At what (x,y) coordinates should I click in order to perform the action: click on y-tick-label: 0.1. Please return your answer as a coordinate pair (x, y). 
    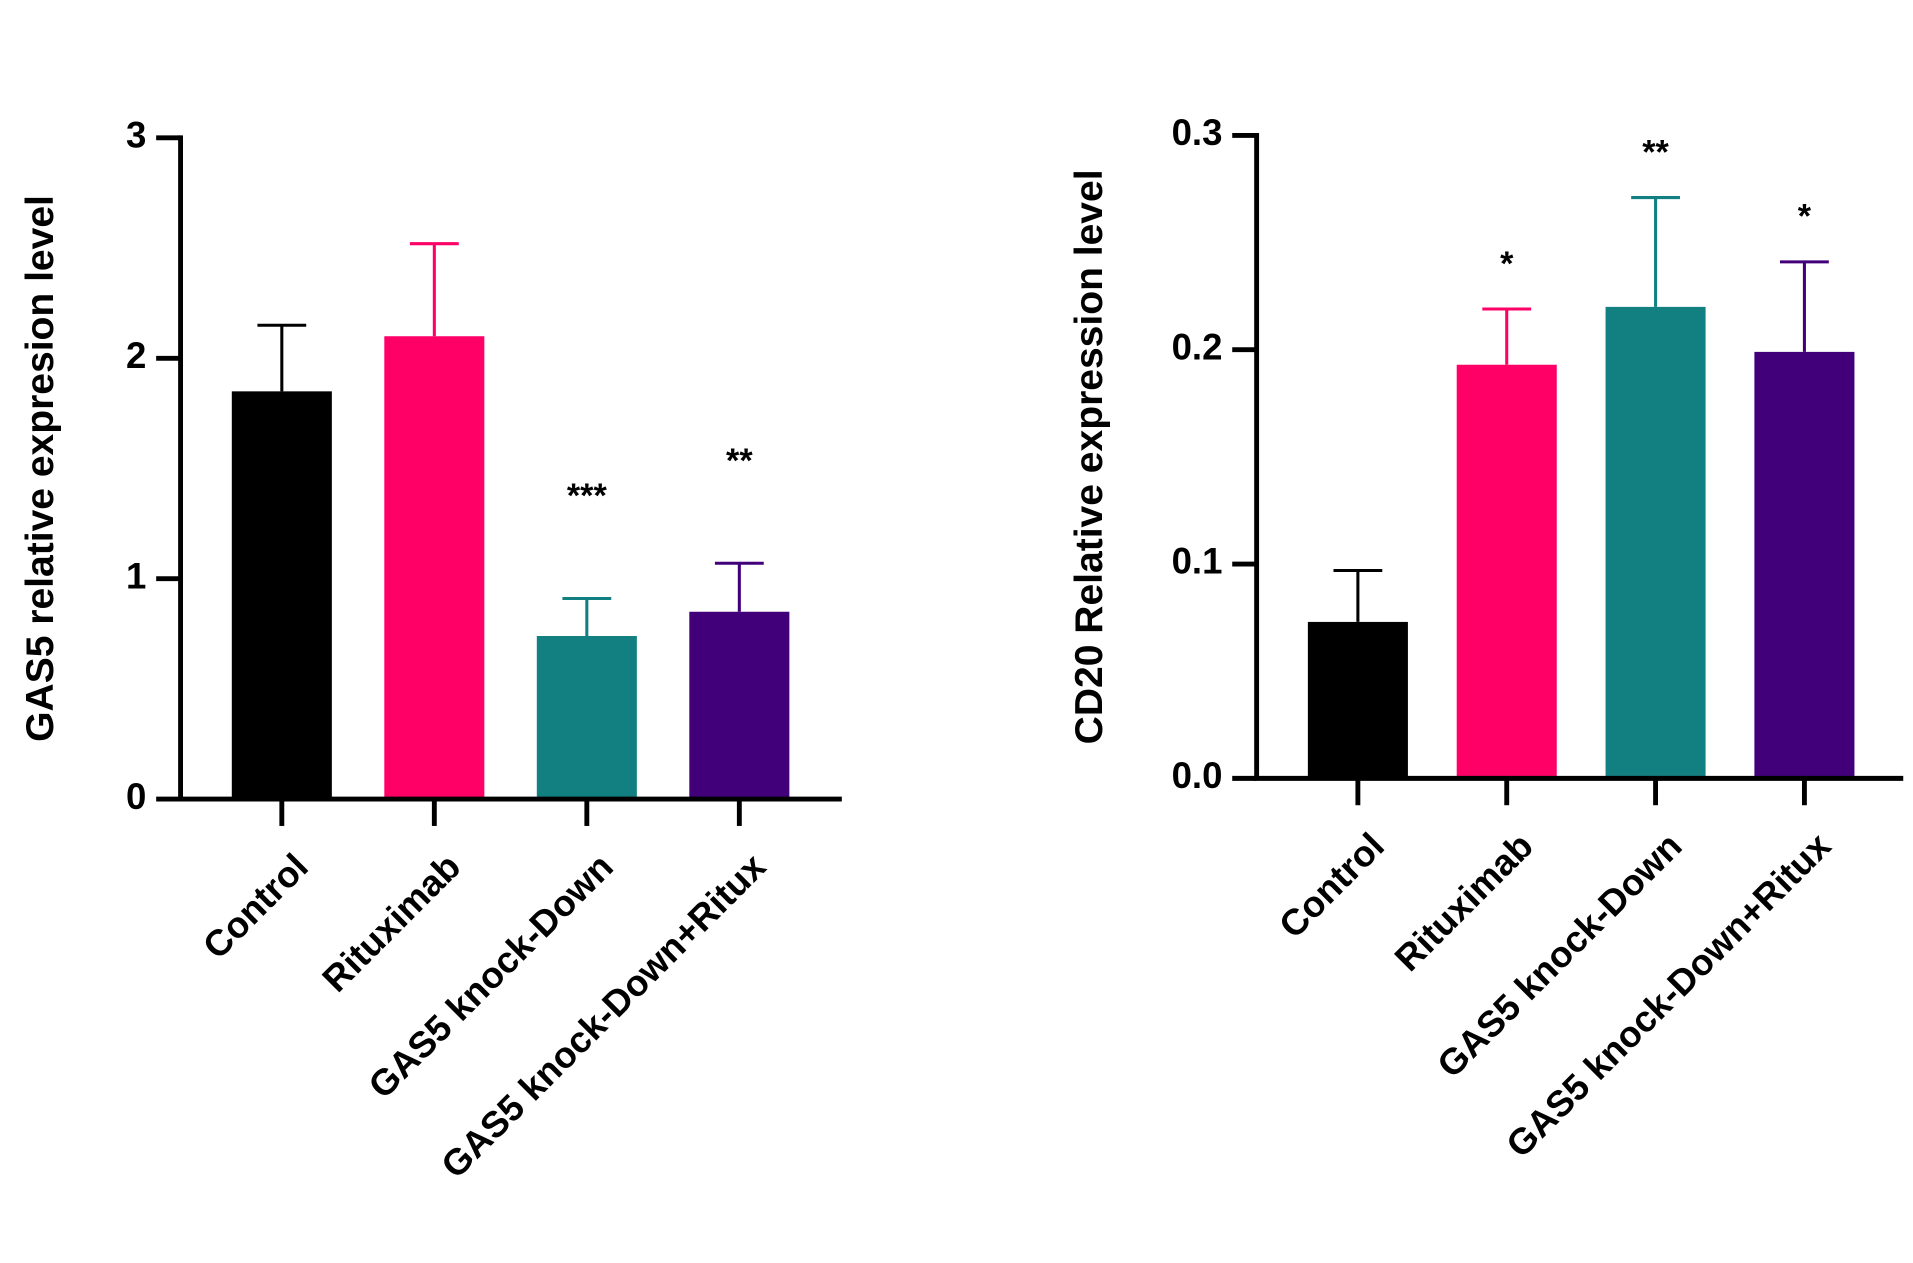
    Looking at the image, I should click on (1197, 561).